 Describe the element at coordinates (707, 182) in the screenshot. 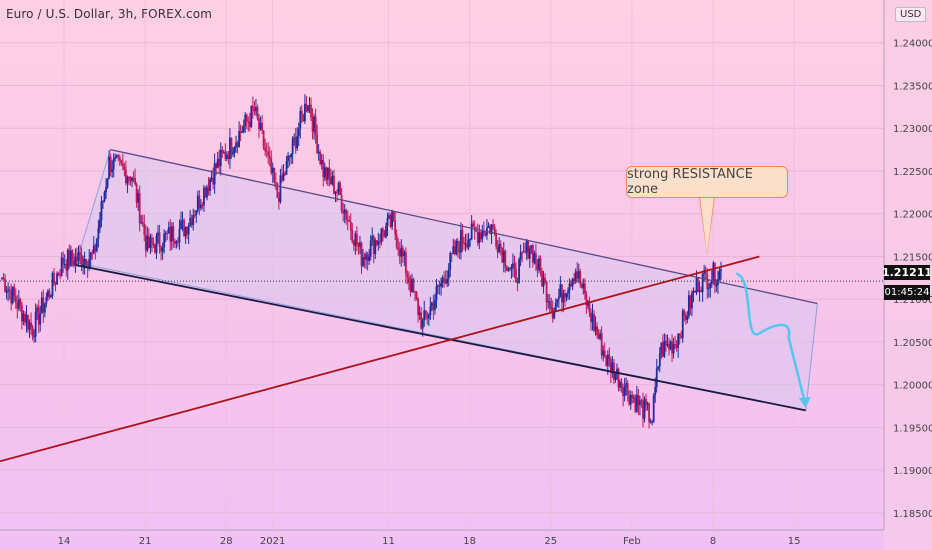

I see `resistance-callout: strong RESISTANCE zone` at that location.